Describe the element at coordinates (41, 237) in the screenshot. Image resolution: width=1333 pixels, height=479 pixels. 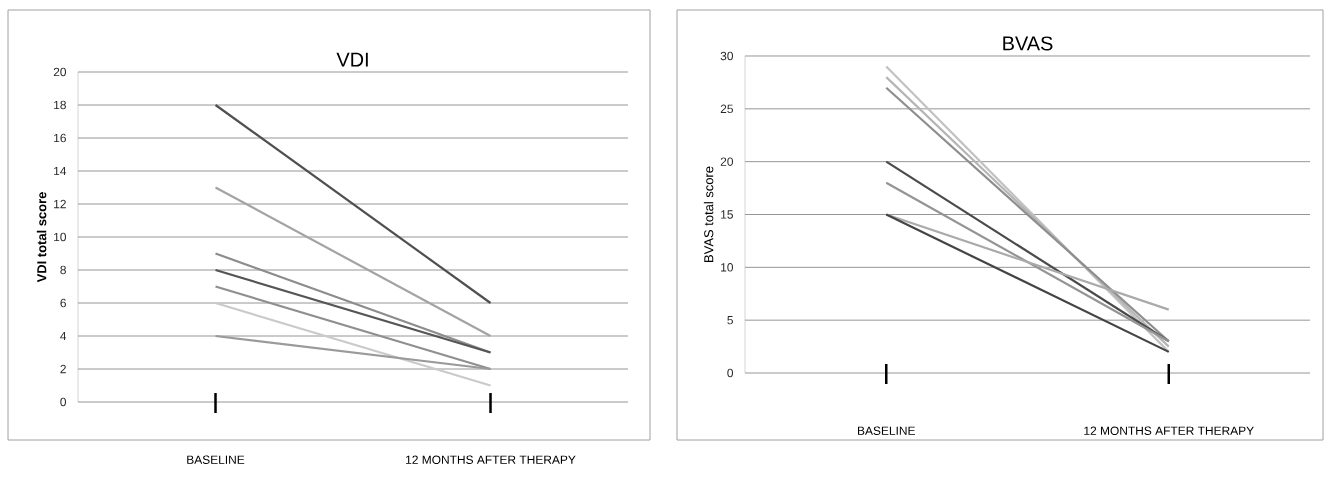
I see `y-axis-title: VDI total score` at that location.